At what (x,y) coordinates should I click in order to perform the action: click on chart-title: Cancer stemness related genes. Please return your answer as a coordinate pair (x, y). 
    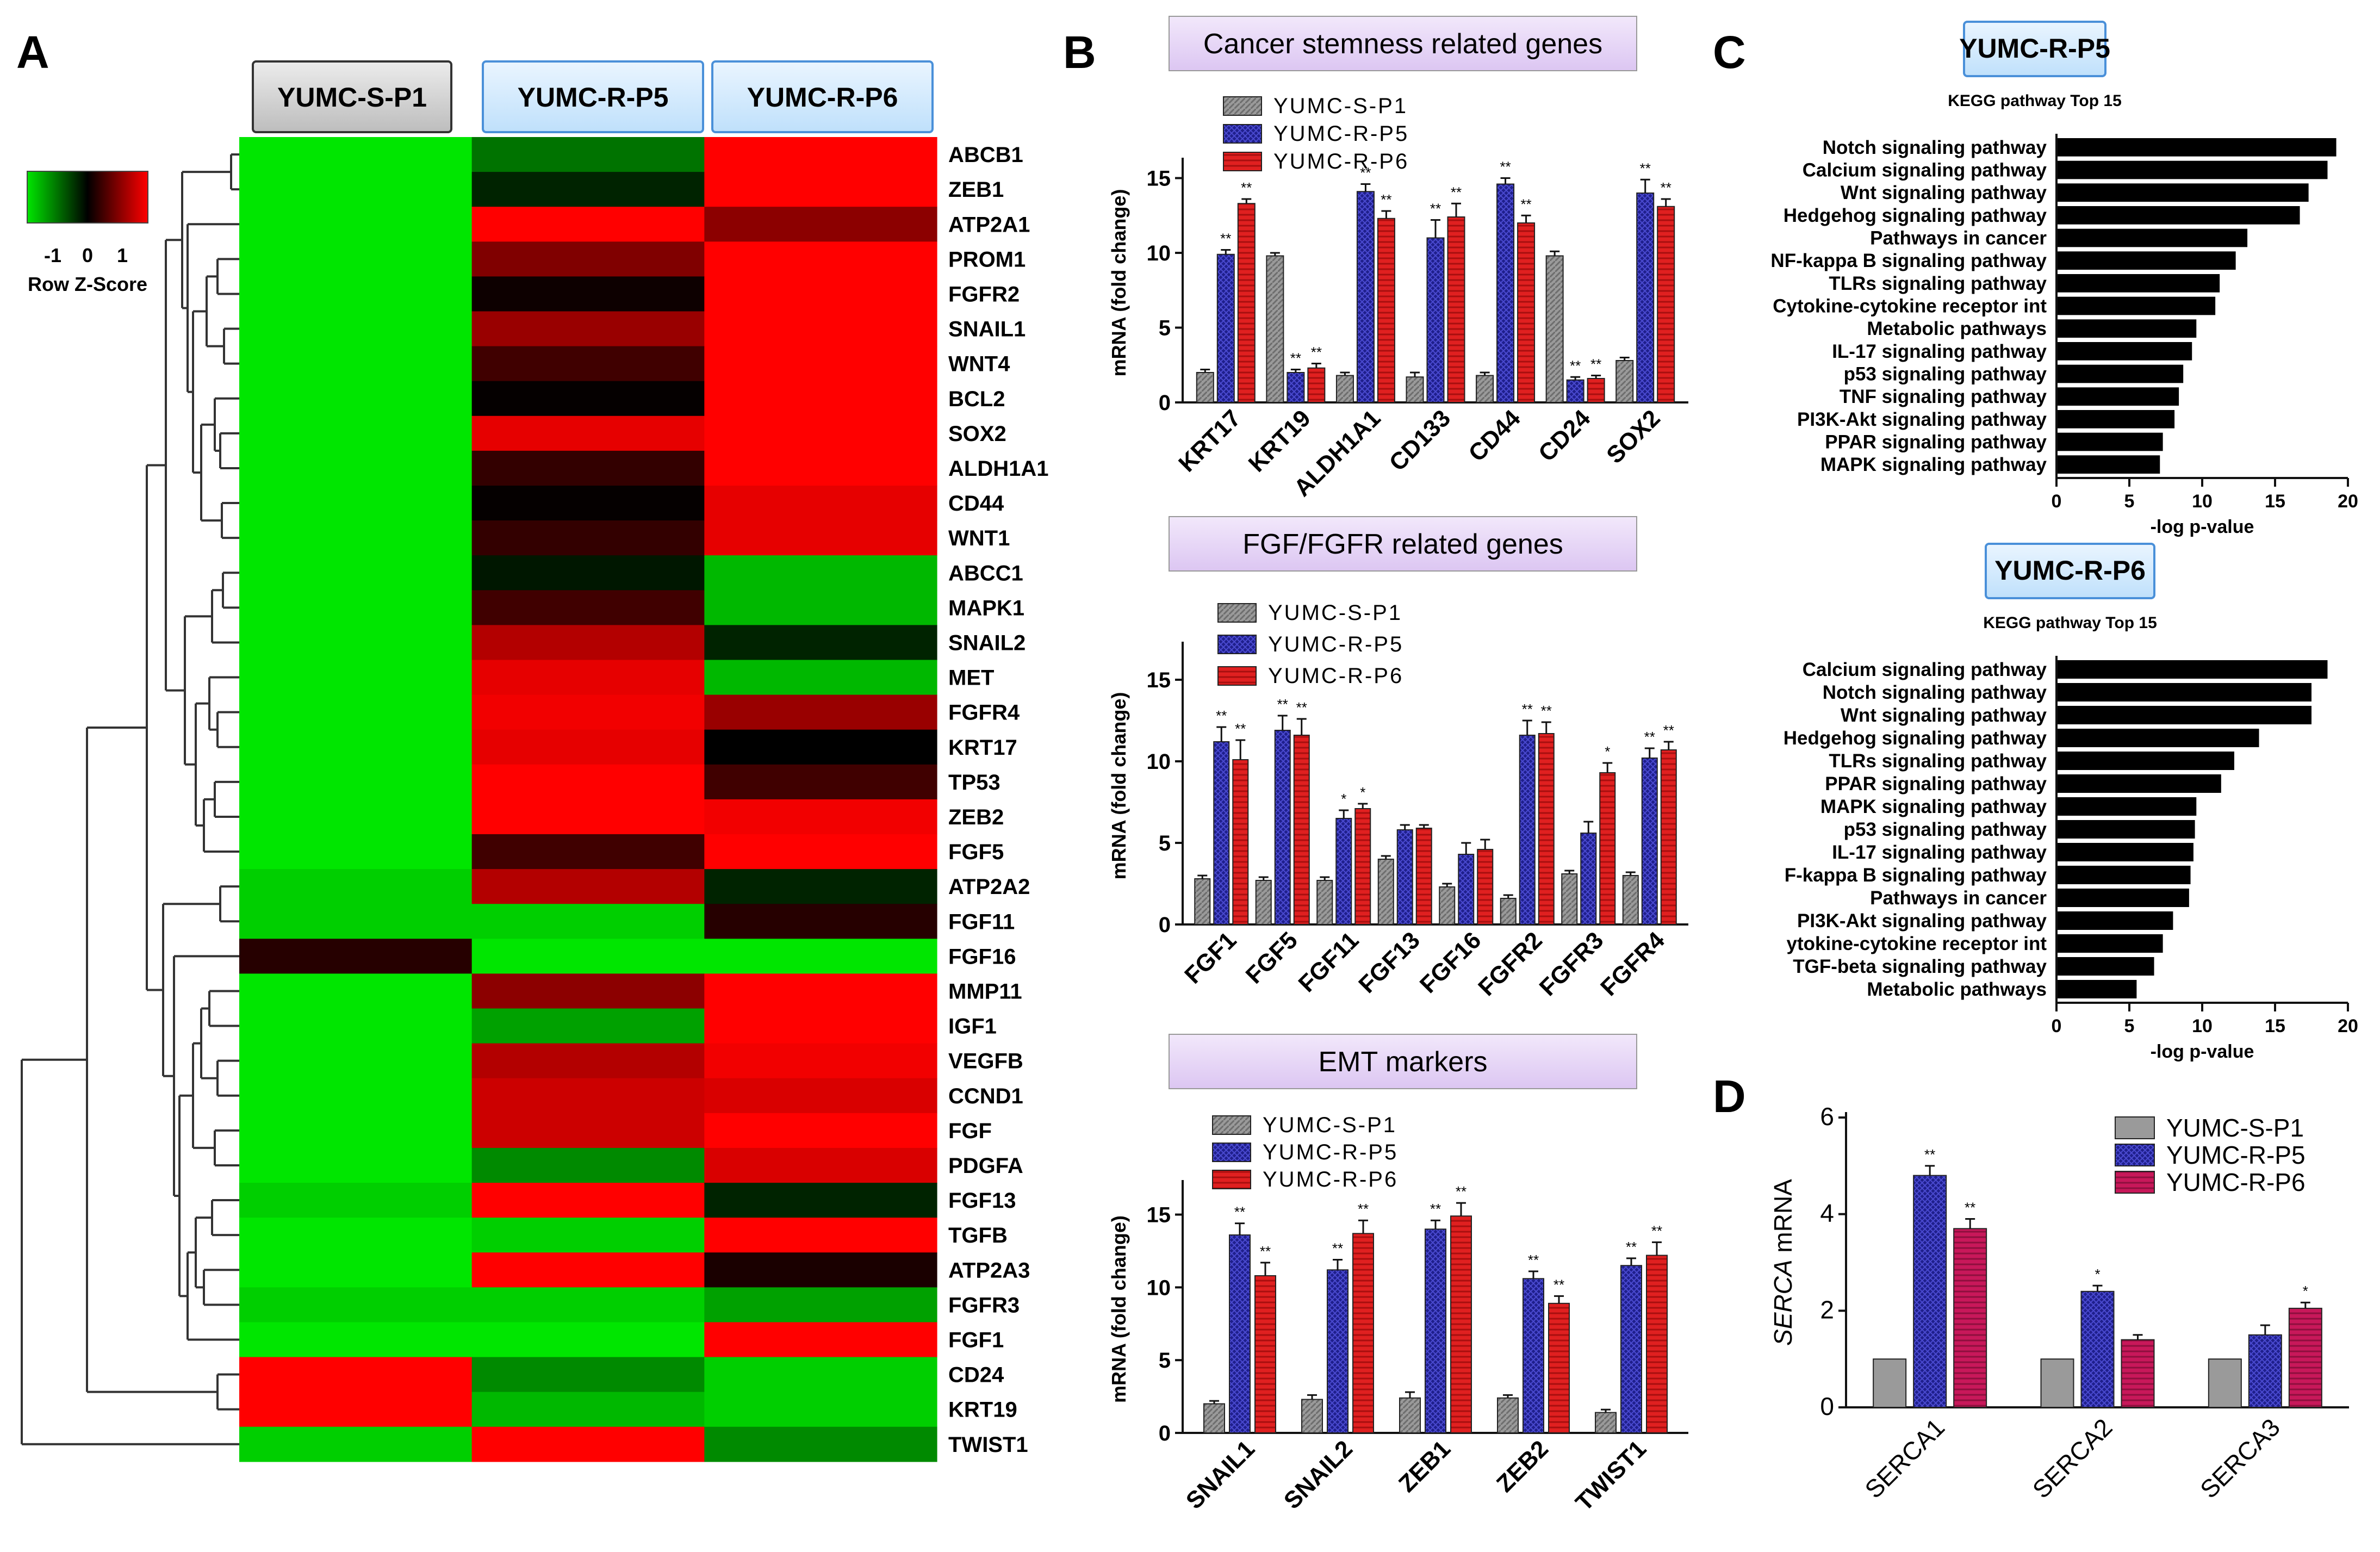
    Looking at the image, I should click on (1402, 44).